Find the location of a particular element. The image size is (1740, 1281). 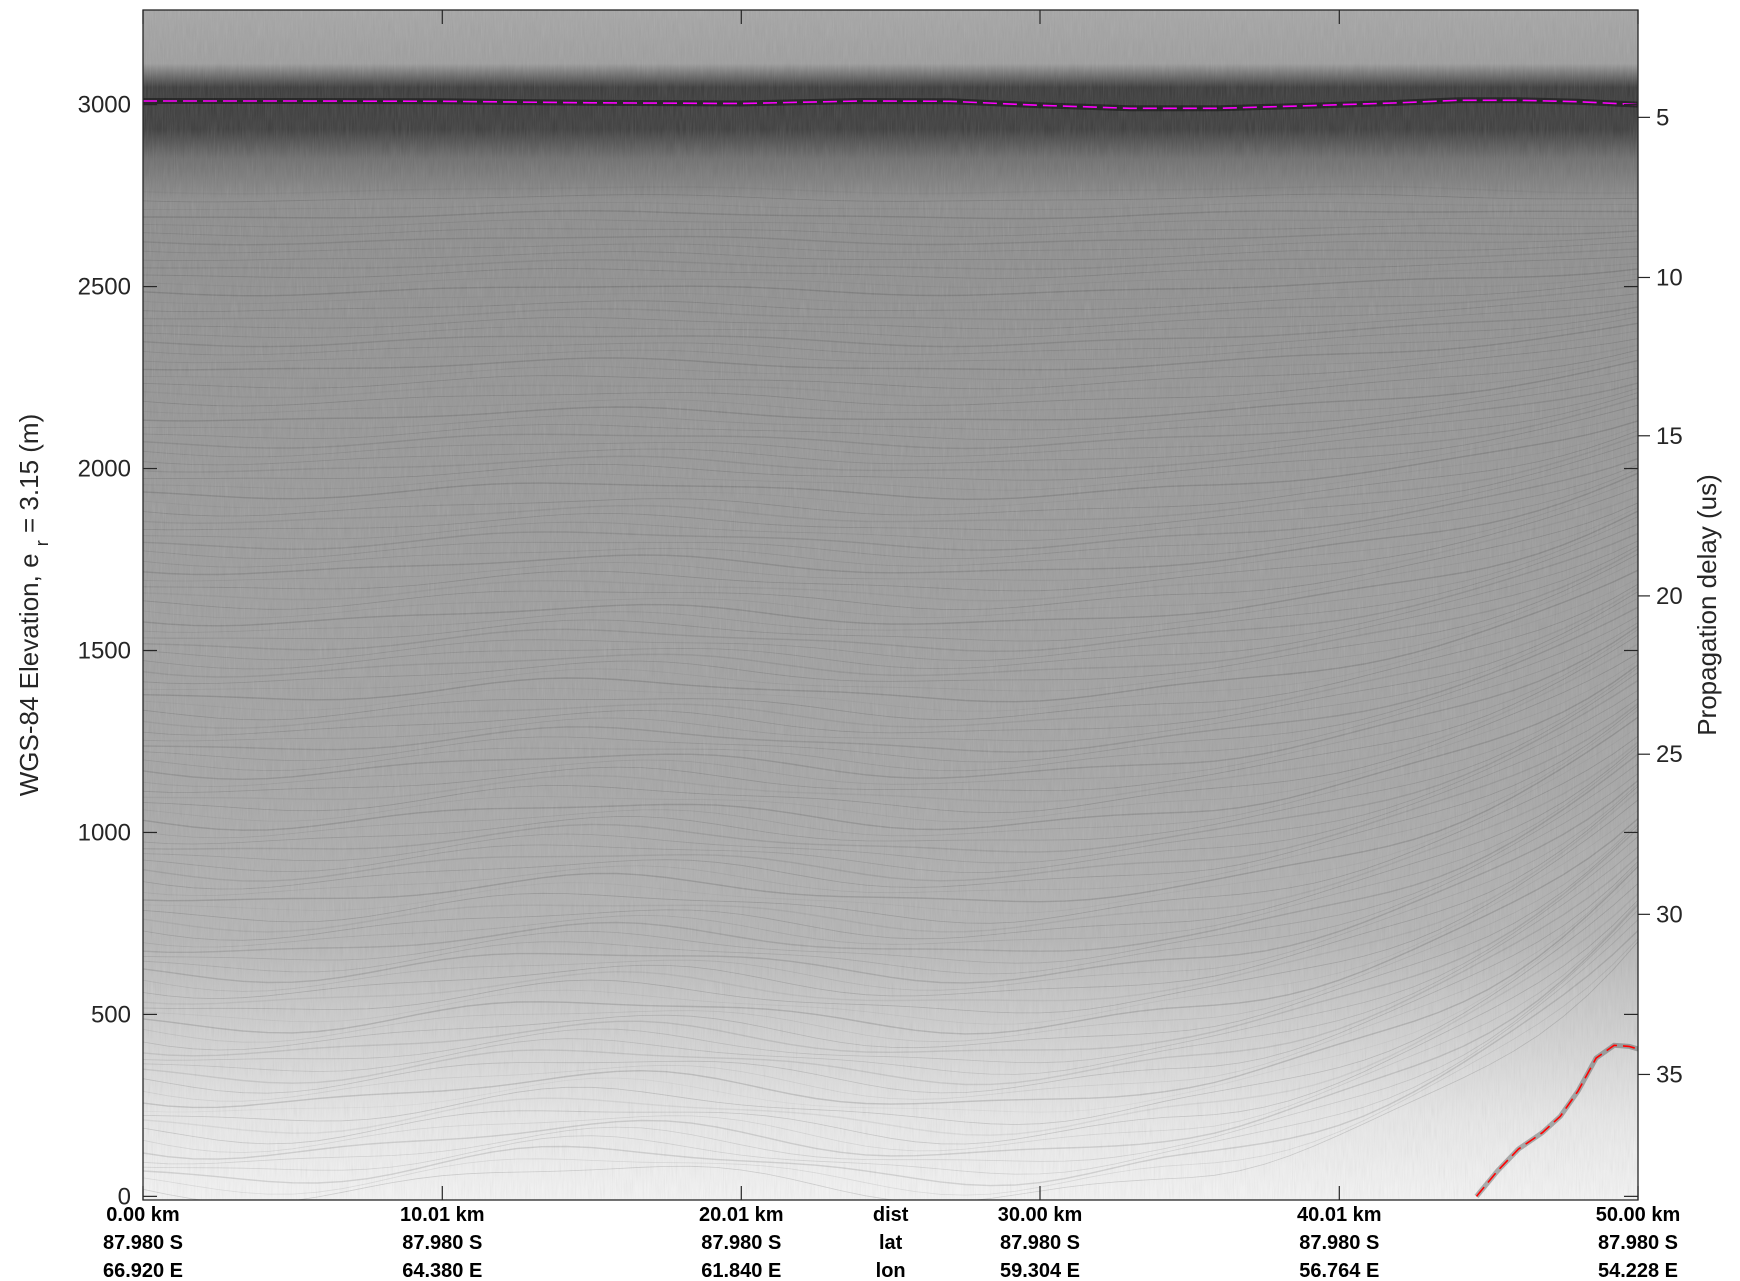

x-tick-lat-5: 87.980 S is located at coordinates (1638, 1243).